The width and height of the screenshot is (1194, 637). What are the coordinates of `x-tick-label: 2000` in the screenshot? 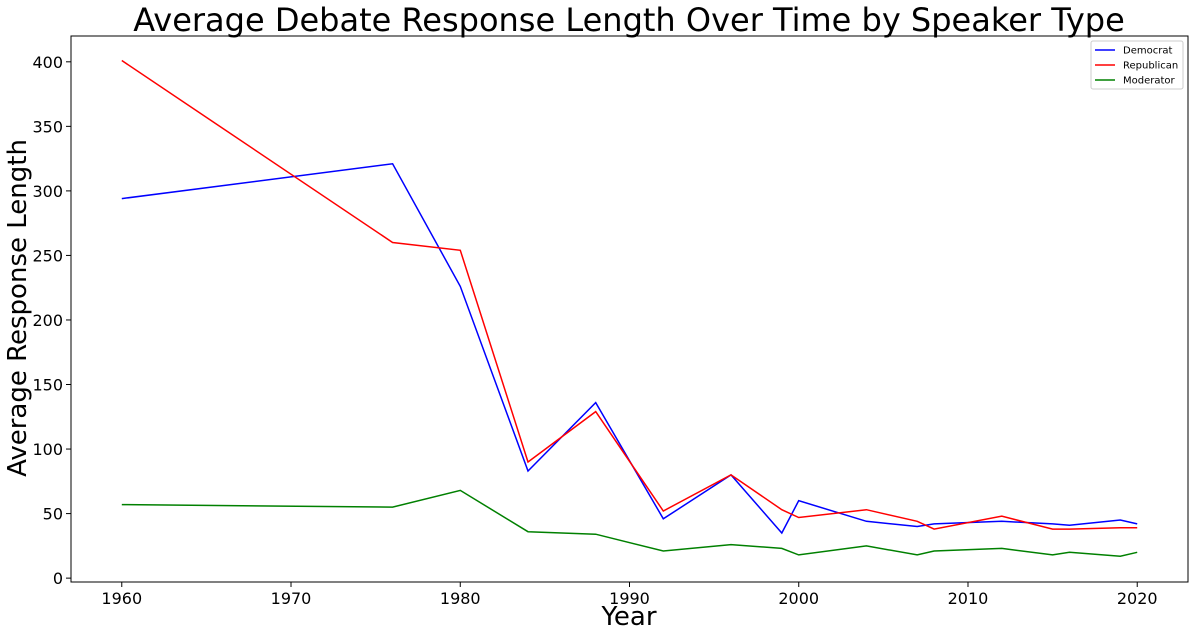 It's located at (798, 598).